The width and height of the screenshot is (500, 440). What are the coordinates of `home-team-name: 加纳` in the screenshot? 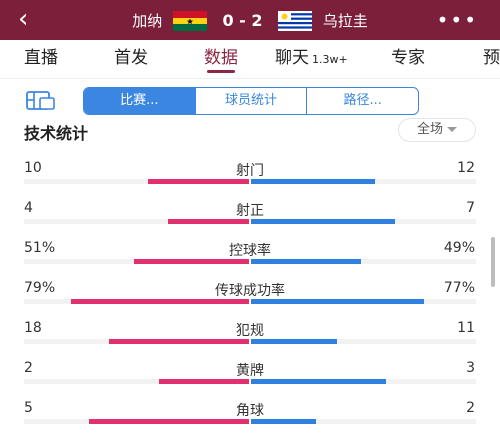 It's located at (147, 20).